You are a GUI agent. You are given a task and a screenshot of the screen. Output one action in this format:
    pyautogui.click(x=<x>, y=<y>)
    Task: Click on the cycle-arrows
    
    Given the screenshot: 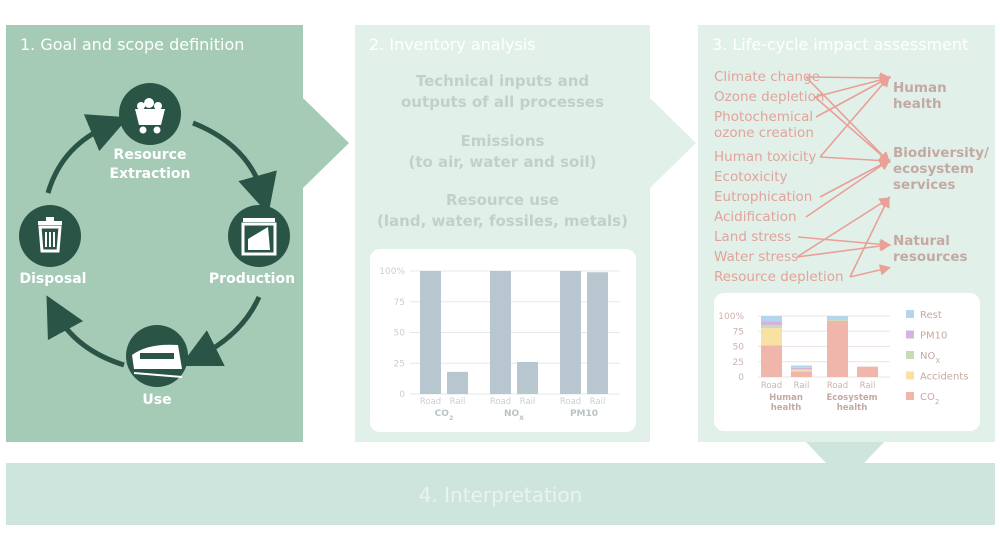 What is the action you would take?
    pyautogui.click(x=161, y=241)
    